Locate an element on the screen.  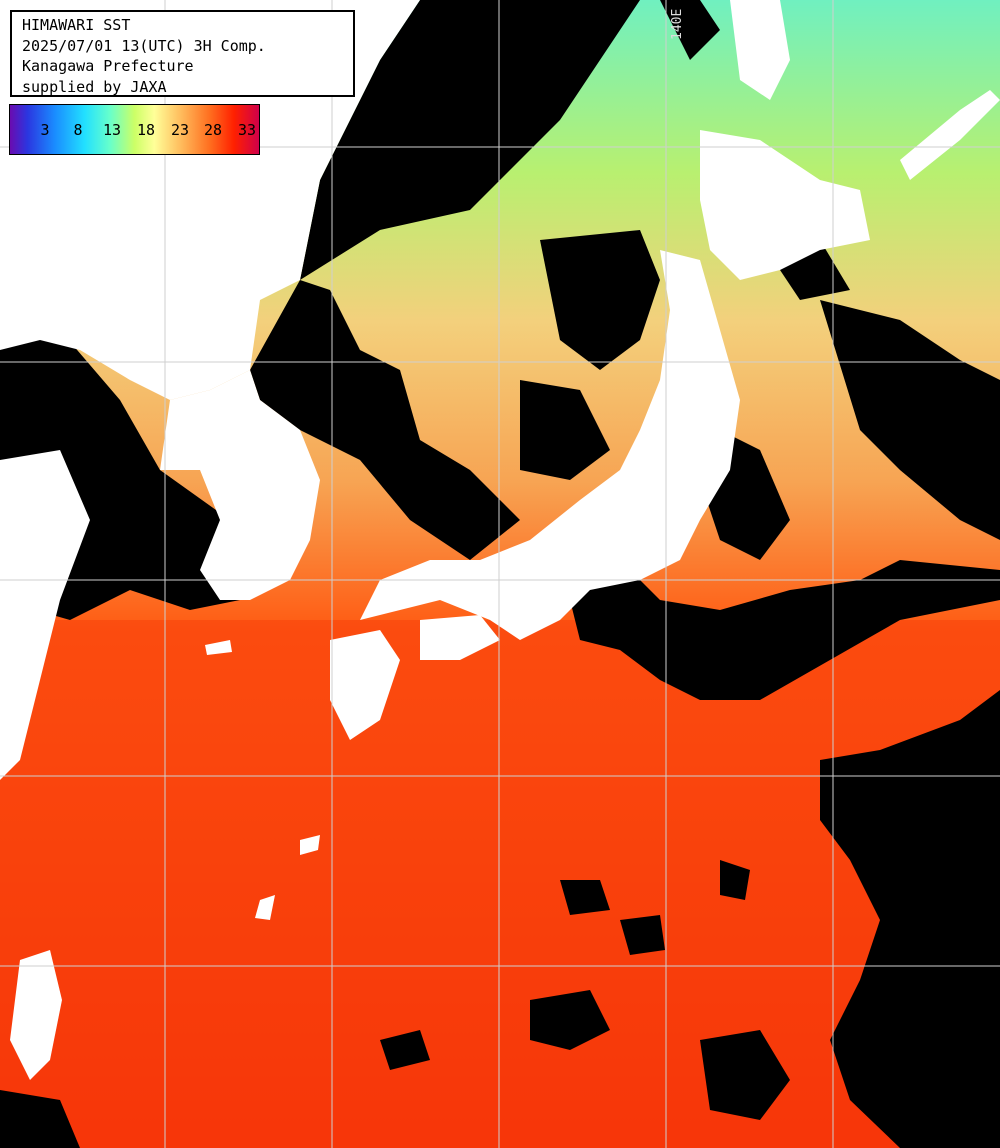
date-line: 2025/07/01 13(UTC) 3H Comp. is located at coordinates (144, 45).